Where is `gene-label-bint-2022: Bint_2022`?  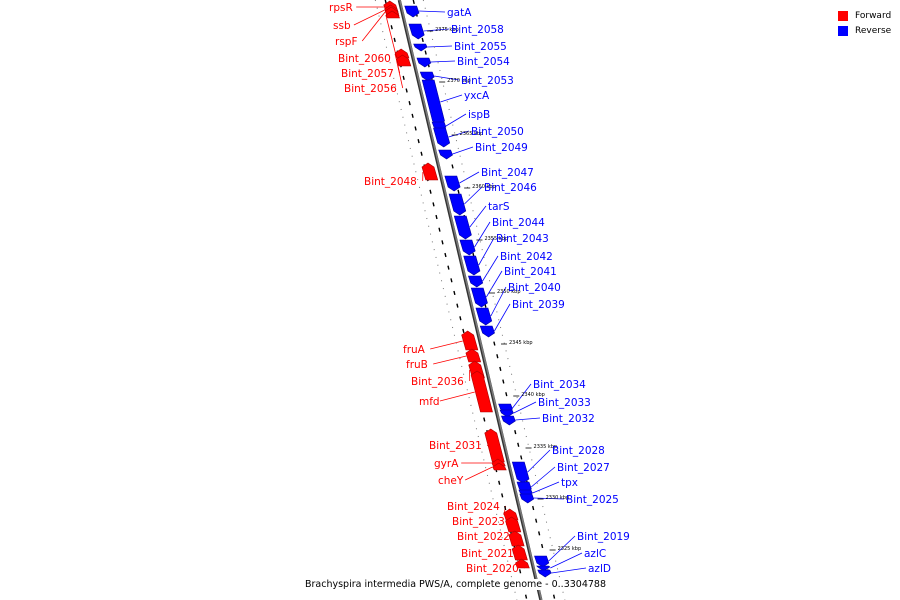
gene-label-bint-2022: Bint_2022 is located at coordinates (483, 537).